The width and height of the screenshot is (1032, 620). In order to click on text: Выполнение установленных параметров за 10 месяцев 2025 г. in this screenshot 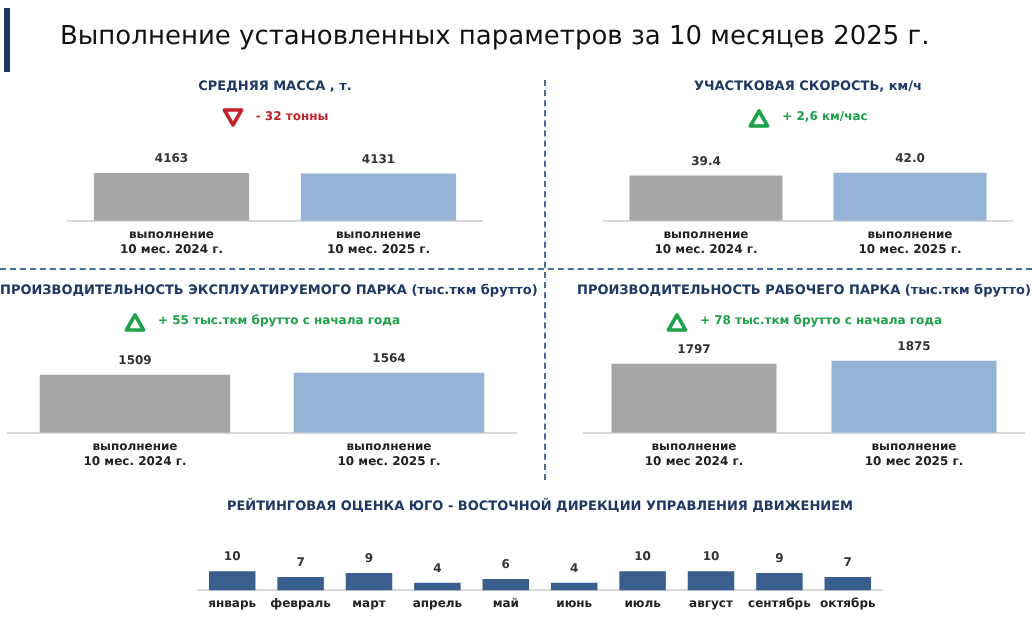, I will do `click(495, 37)`.